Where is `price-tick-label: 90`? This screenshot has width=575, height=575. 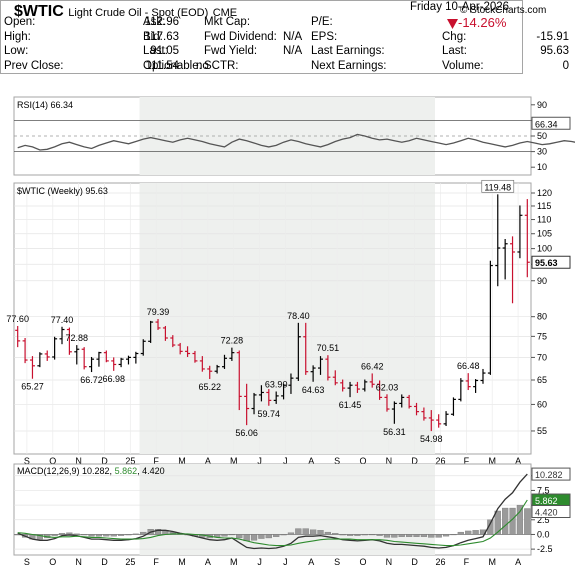 price-tick-label: 90 is located at coordinates (542, 281).